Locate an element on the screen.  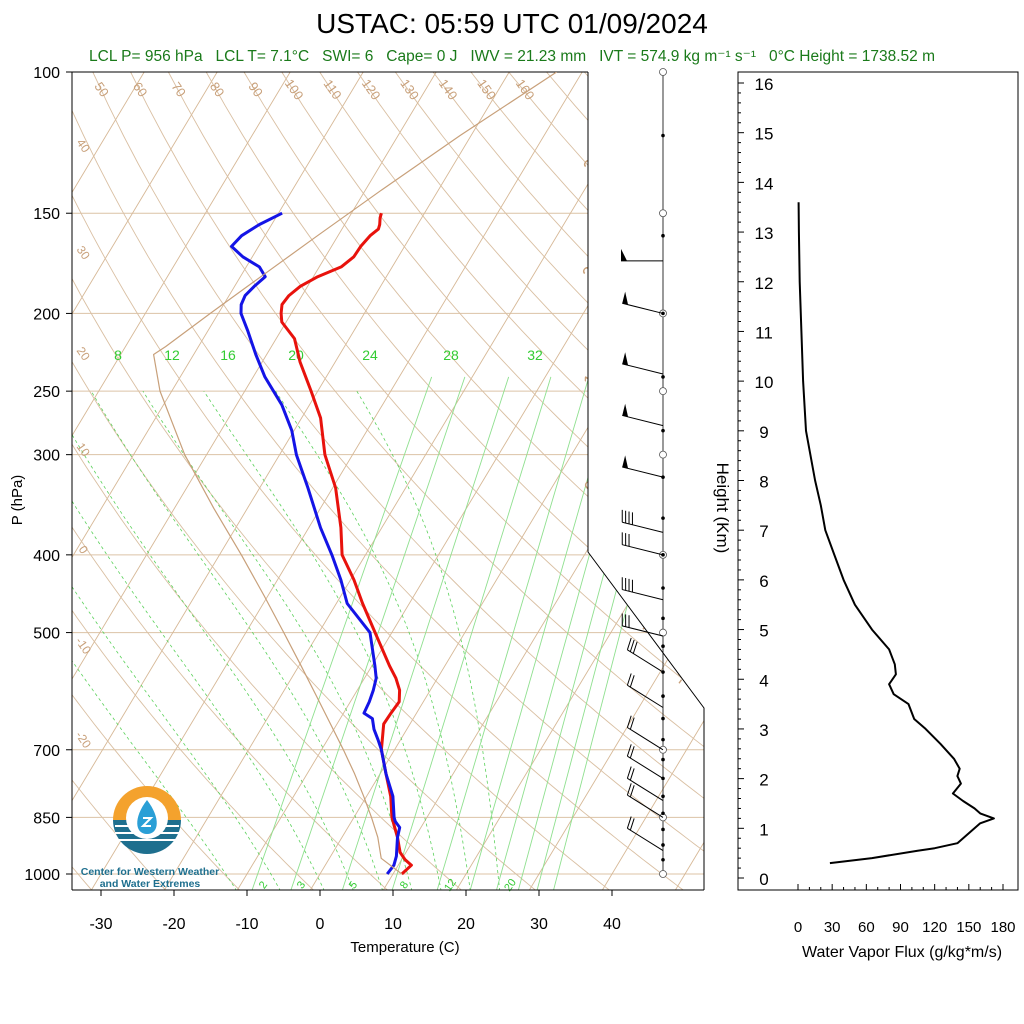
wind-barb-flag is located at coordinates (625, 298).